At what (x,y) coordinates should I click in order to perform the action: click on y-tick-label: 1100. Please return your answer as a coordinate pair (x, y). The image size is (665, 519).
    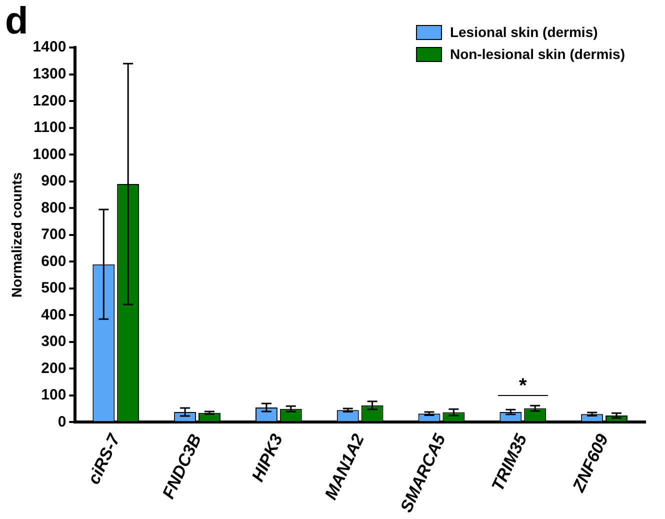
    Looking at the image, I should click on (50, 127).